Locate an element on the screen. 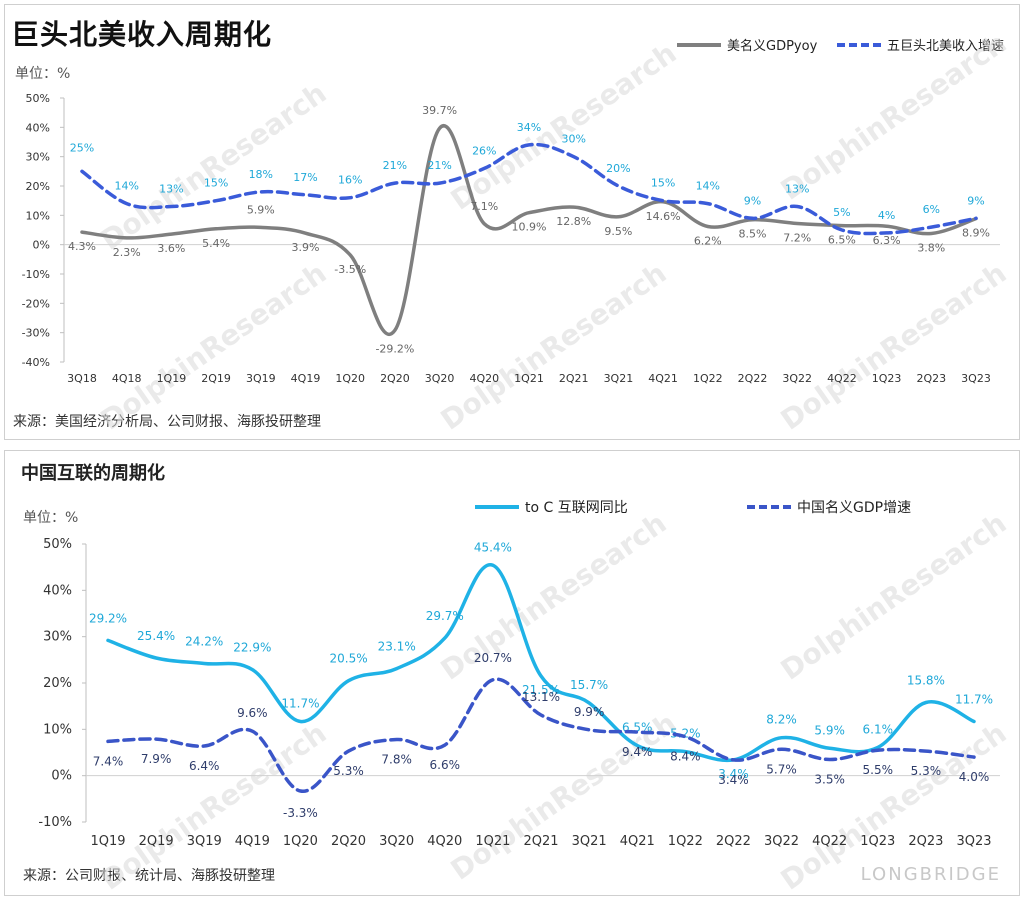 The width and height of the screenshot is (1024, 898). data-label: 4% is located at coordinates (886, 215).